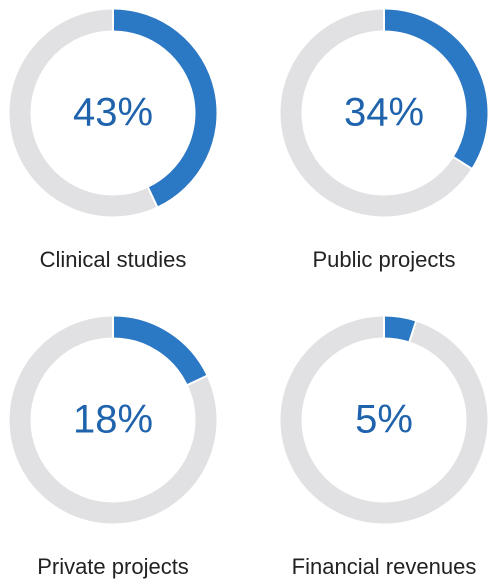 This screenshot has width=489, height=582. Describe the element at coordinates (383, 259) in the screenshot. I see `chart-title: Public projects` at that location.